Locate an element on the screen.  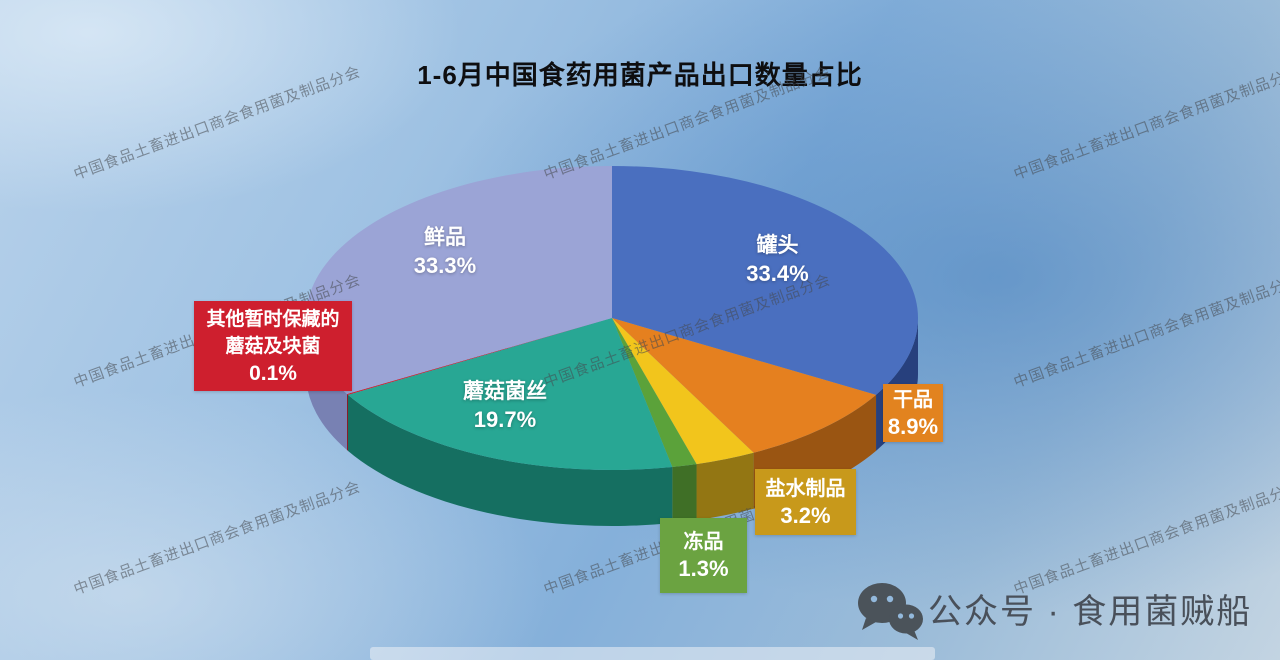
callout-dried: 干品 8.9% is located at coordinates (913, 413).